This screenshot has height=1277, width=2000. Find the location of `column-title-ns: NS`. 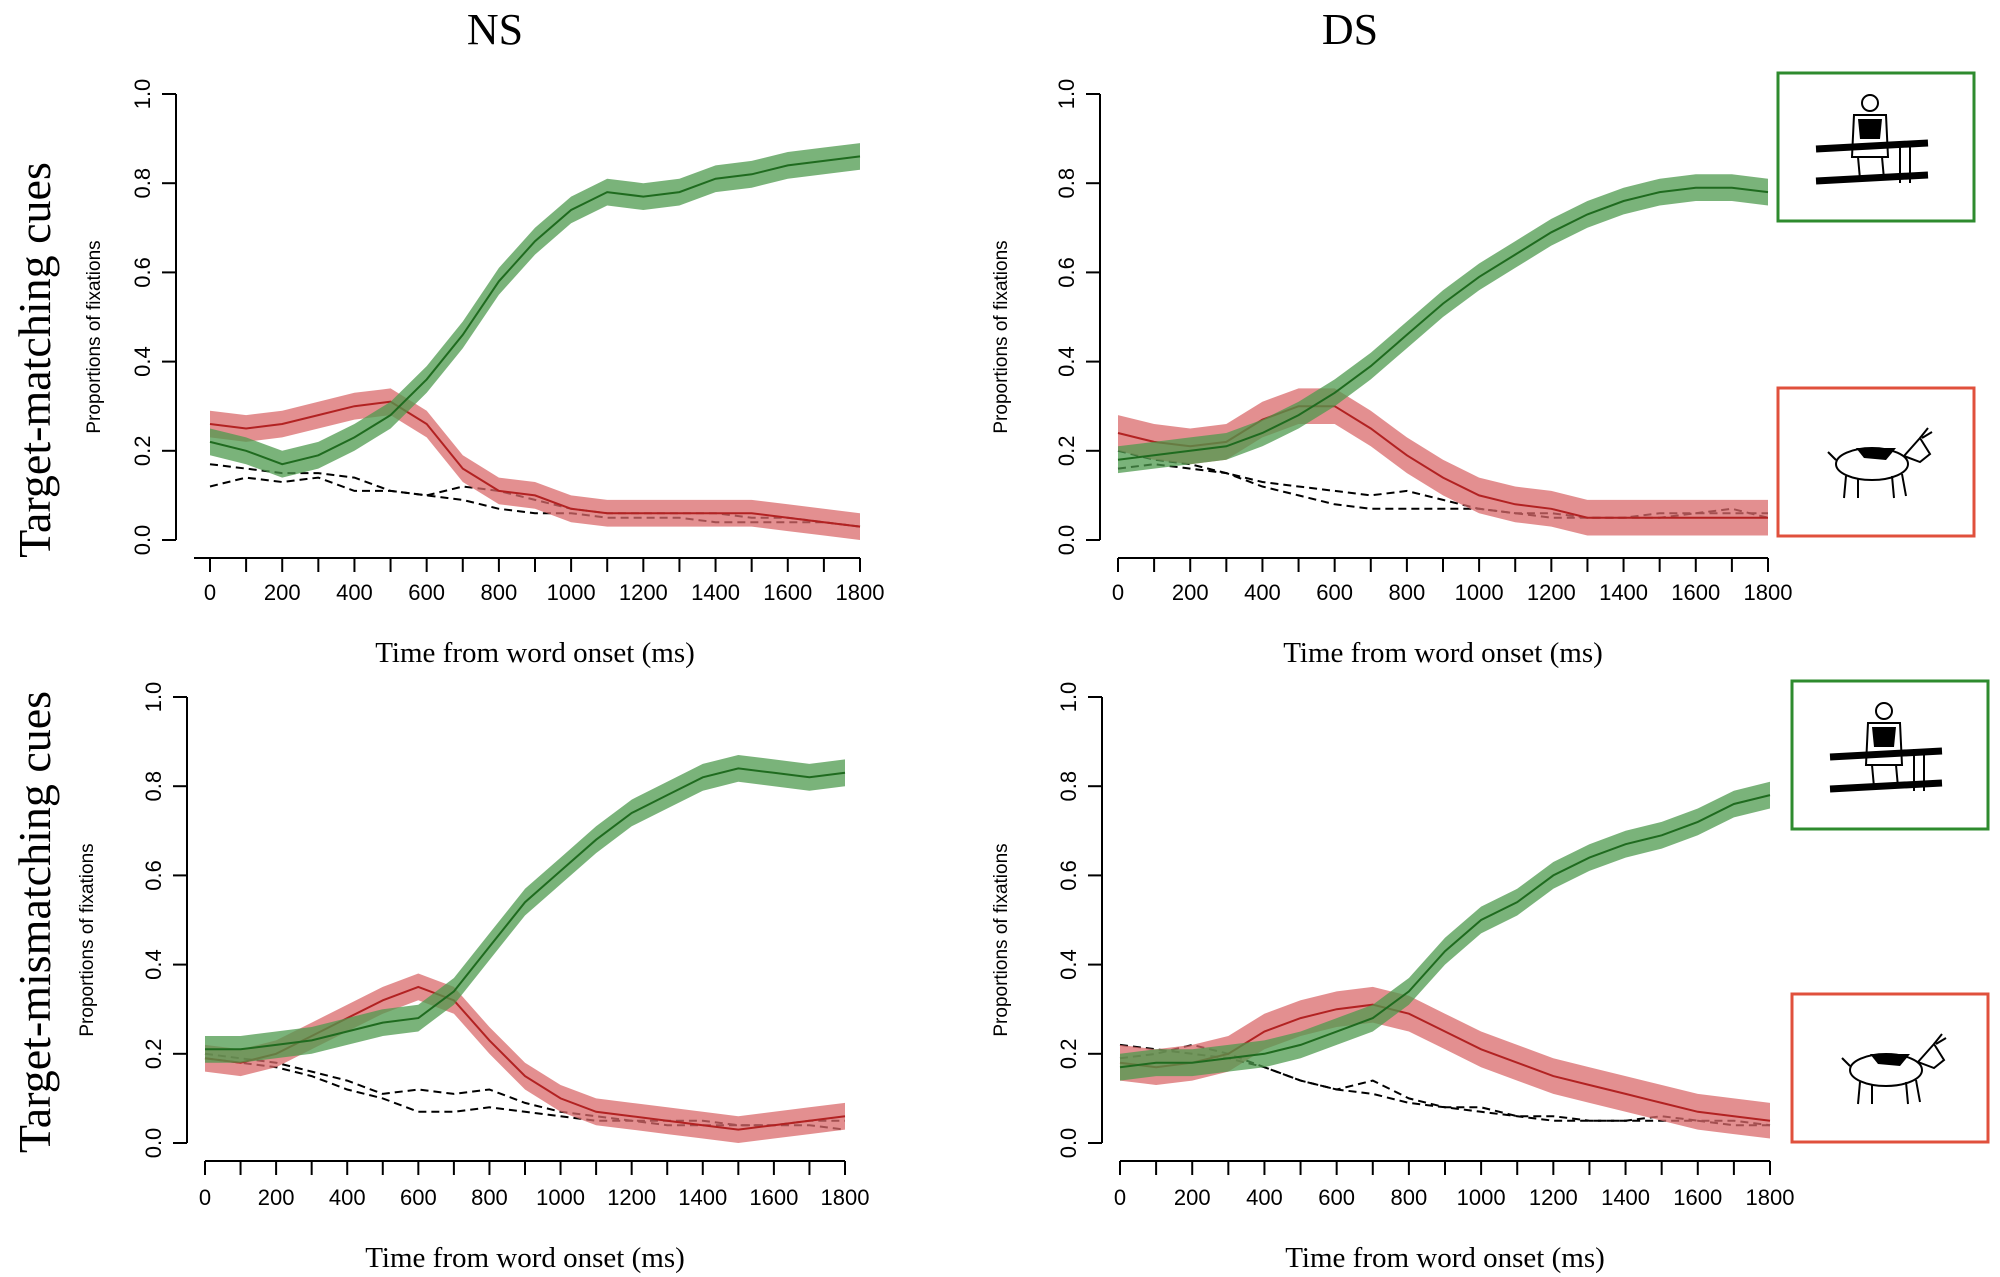

column-title-ns: NS is located at coordinates (495, 29).